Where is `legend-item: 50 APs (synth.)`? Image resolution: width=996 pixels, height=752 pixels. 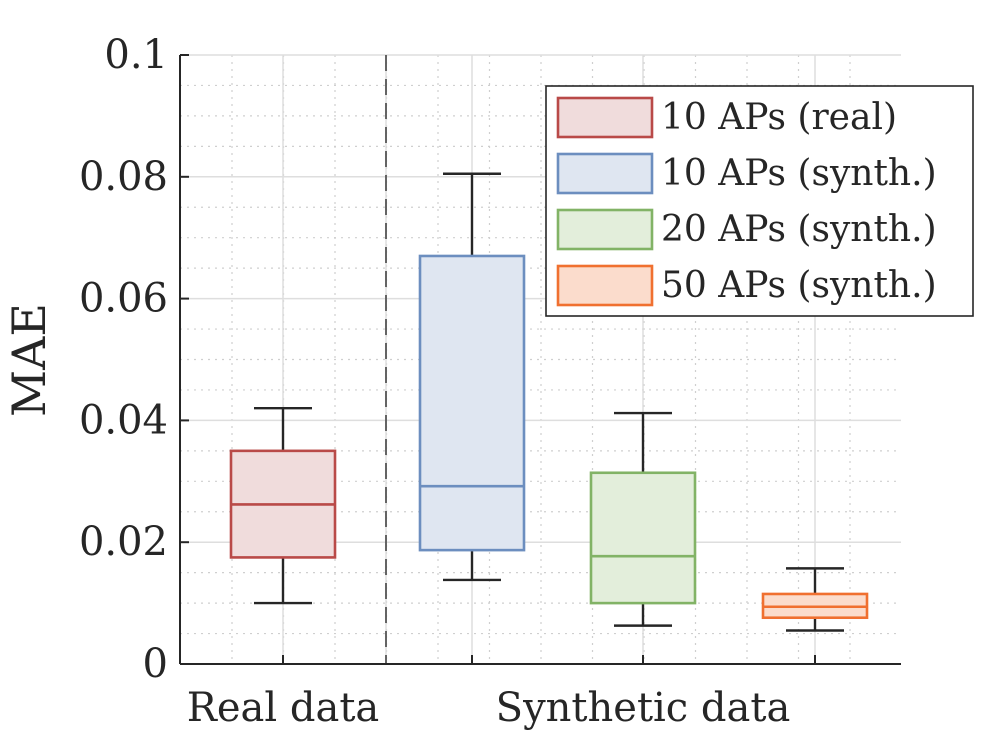 legend-item: 50 APs (synth.) is located at coordinates (746, 285).